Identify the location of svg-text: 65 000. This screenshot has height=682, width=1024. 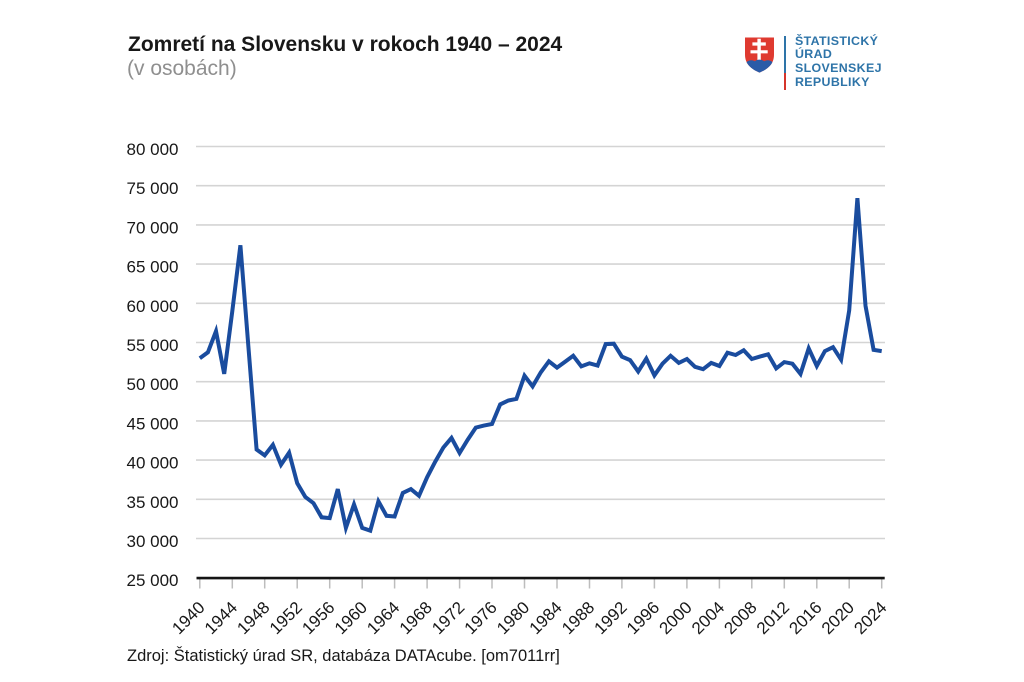
(153, 267).